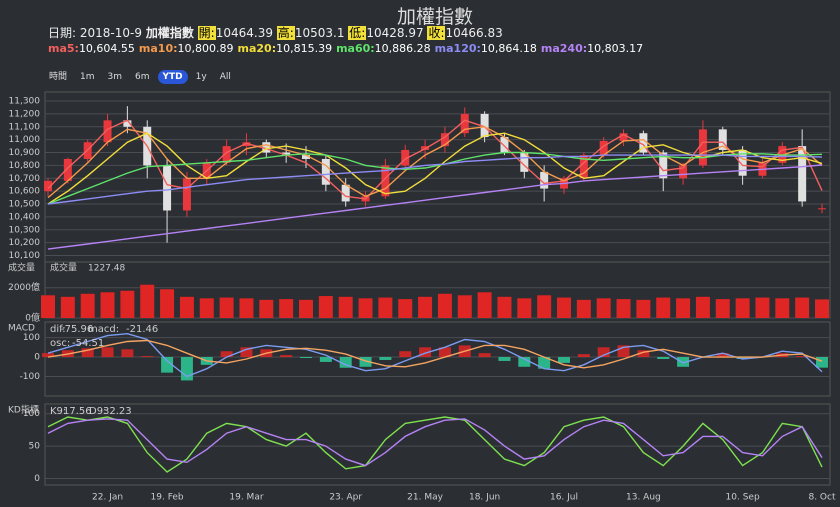 The height and width of the screenshot is (507, 840). Describe the element at coordinates (158, 48) in the screenshot. I see `legend-label: ma10:` at that location.